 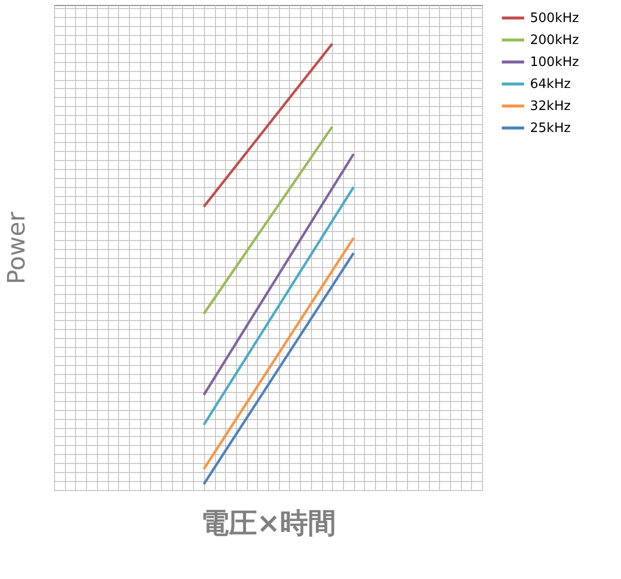 I want to click on legend-label: 200kHz, so click(x=555, y=40).